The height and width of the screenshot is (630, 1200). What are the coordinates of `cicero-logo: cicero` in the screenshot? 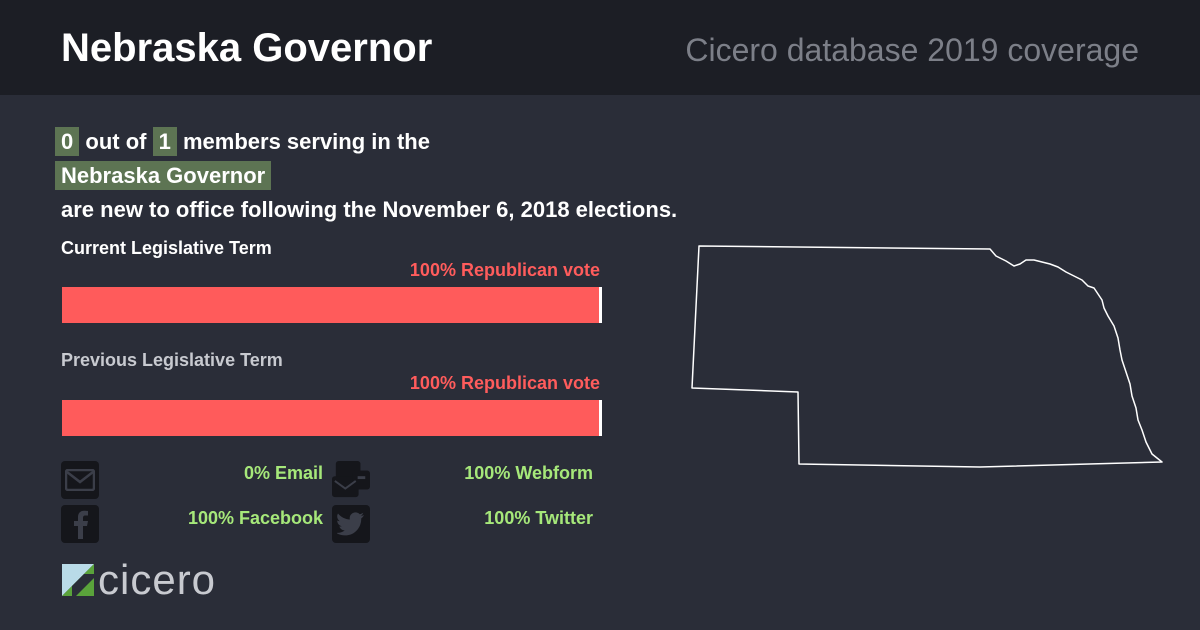 It's located at (139, 579).